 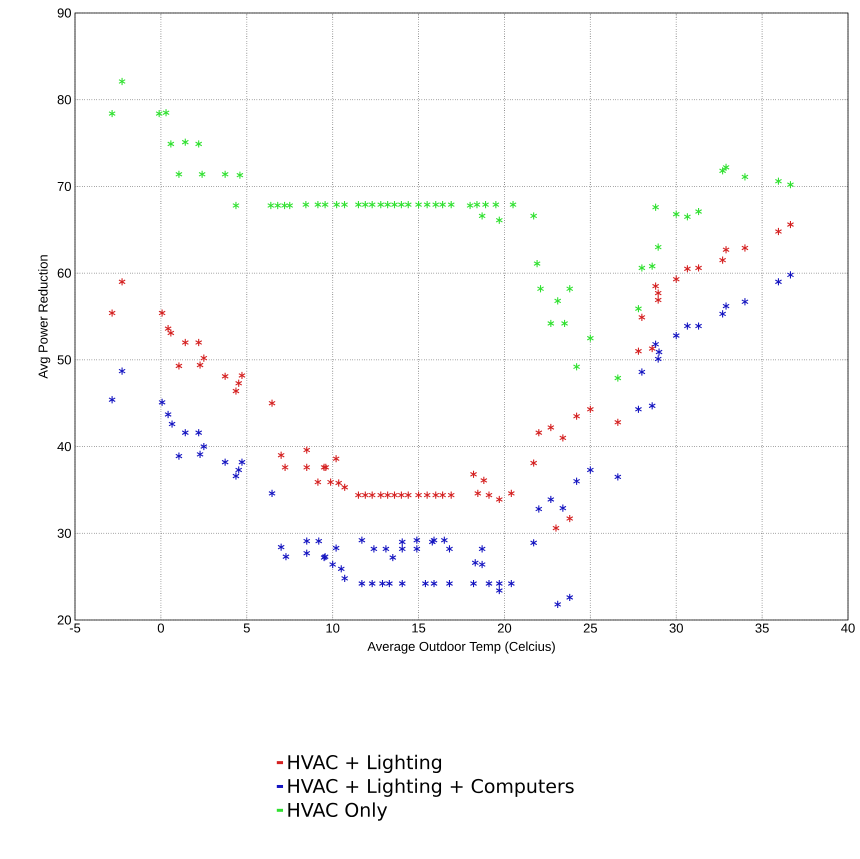 What do you see at coordinates (461, 648) in the screenshot?
I see `x-axis-title: Average Outdoor Temp (Celcius)` at bounding box center [461, 648].